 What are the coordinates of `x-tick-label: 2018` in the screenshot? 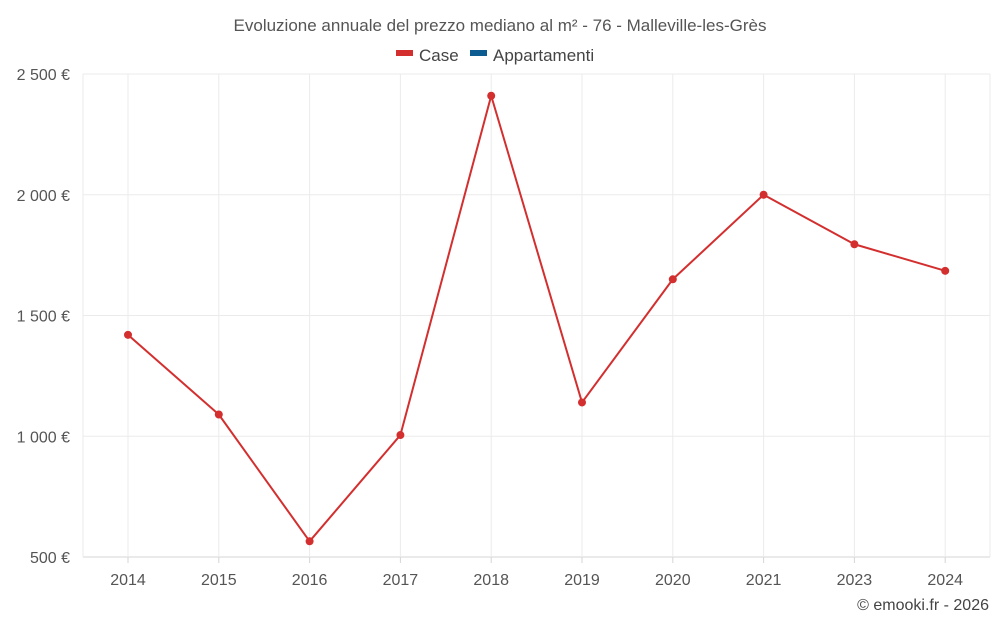 It's located at (491, 580).